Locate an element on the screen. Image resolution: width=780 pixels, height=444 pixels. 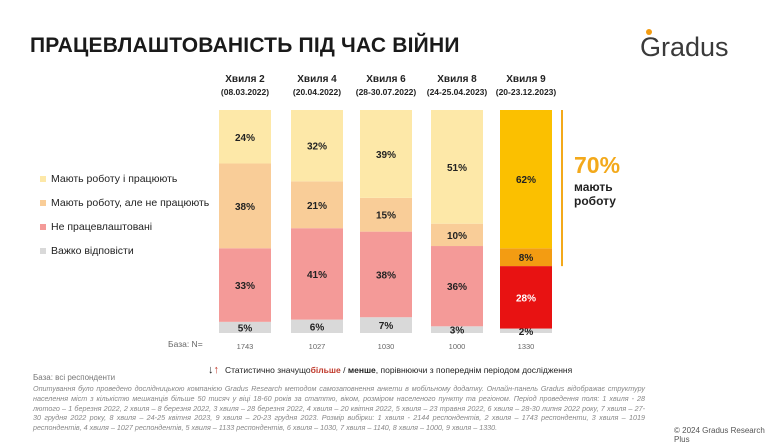
base-respondents: База: всі респонденти is located at coordinates (74, 377).